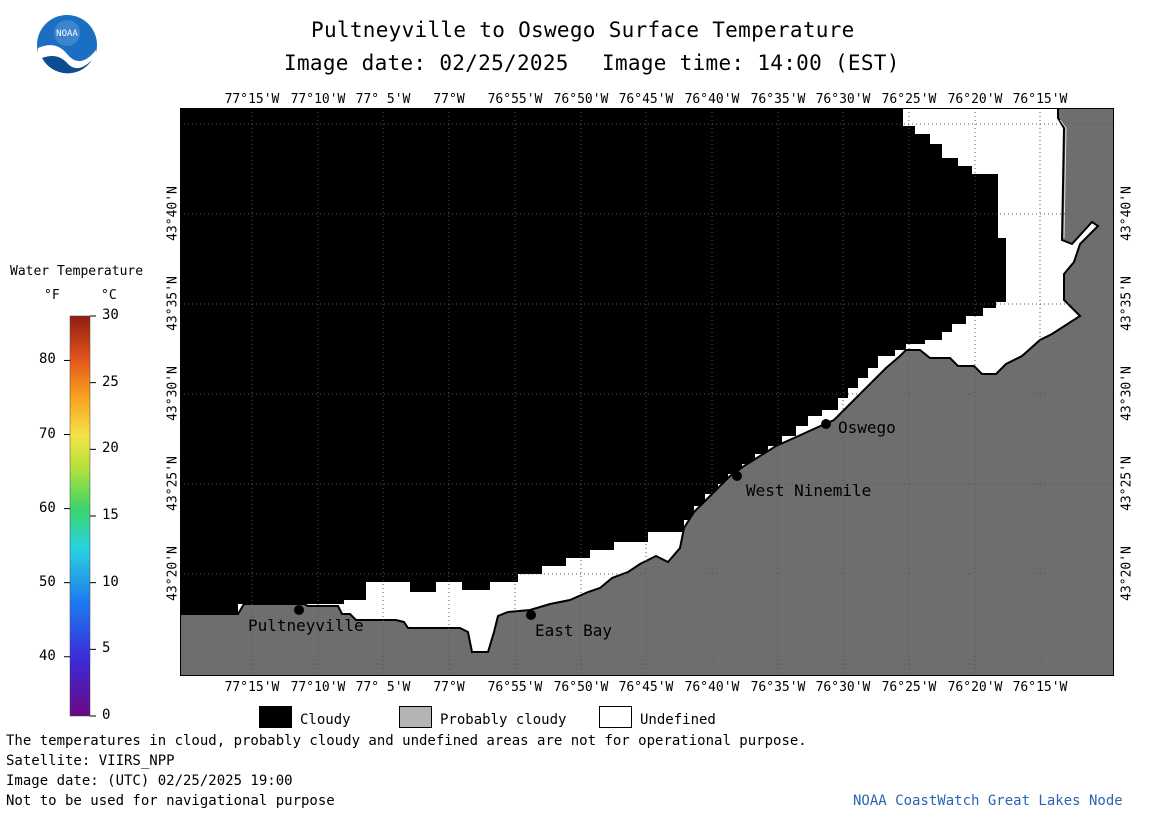 The image size is (1153, 817). I want to click on colorbar-title: Water Temperature, so click(77, 271).